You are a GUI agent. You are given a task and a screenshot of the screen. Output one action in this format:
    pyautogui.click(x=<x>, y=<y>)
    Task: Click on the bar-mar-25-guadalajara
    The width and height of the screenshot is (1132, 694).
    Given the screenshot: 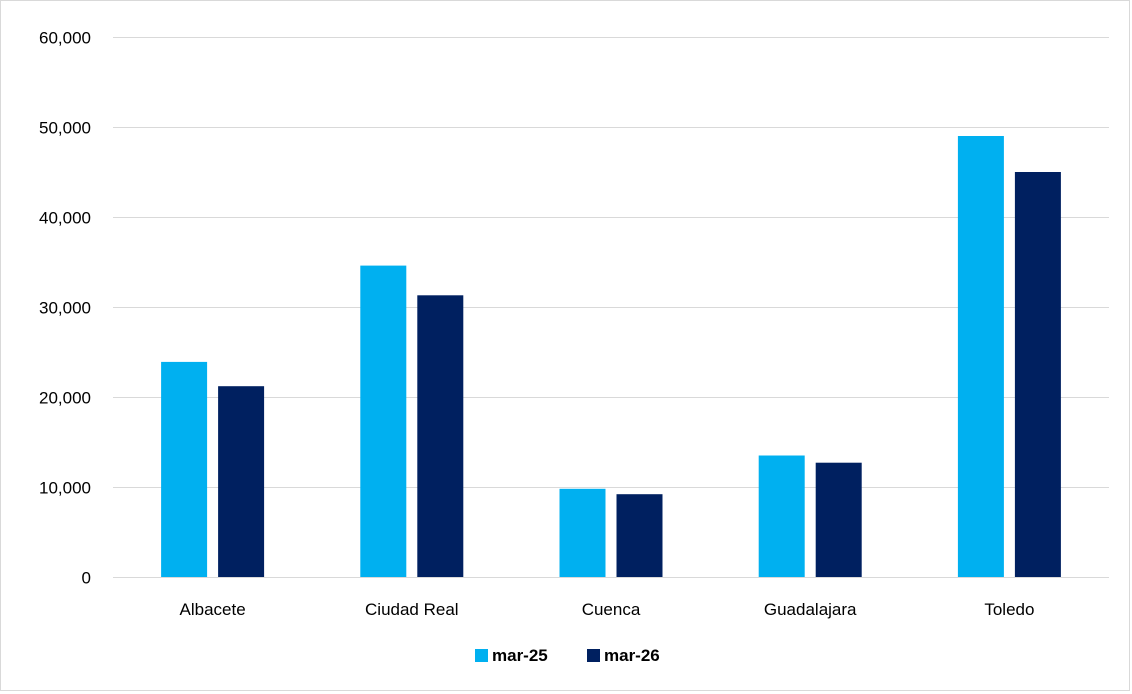 What is the action you would take?
    pyautogui.click(x=781, y=516)
    